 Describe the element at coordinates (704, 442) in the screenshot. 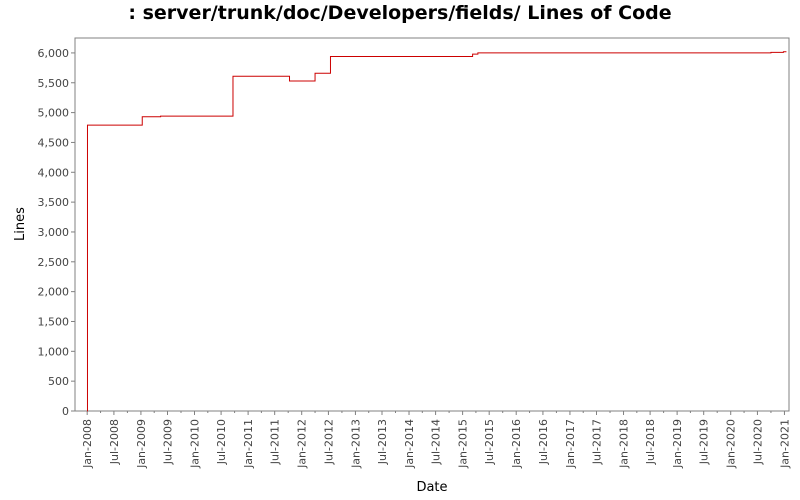

I see `x-tick-label: Jul-2019` at that location.